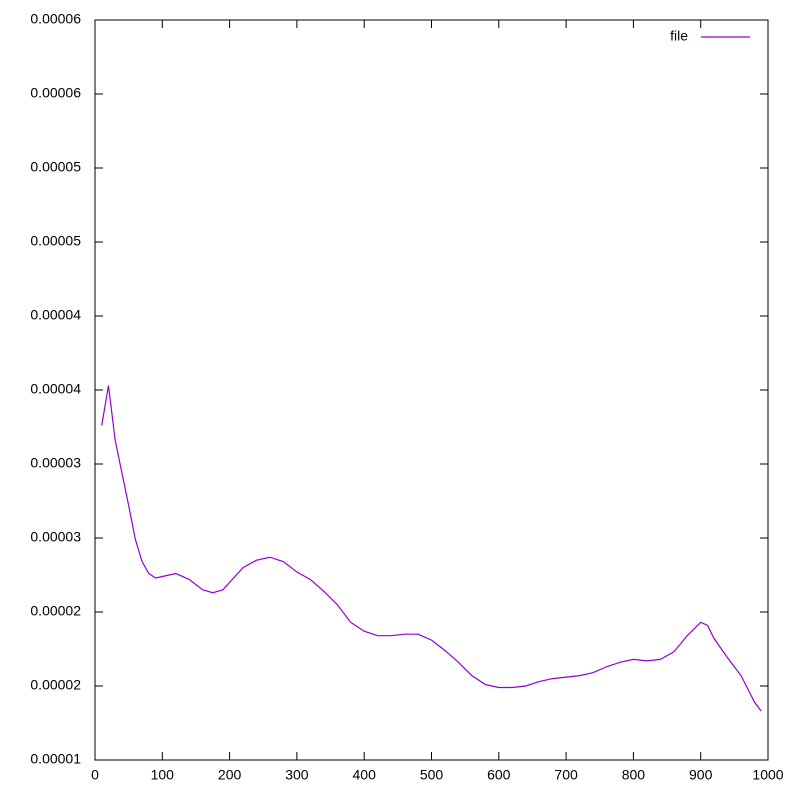 Image resolution: width=800 pixels, height=800 pixels. What do you see at coordinates (499, 775) in the screenshot?
I see `x-tick-label: 600` at bounding box center [499, 775].